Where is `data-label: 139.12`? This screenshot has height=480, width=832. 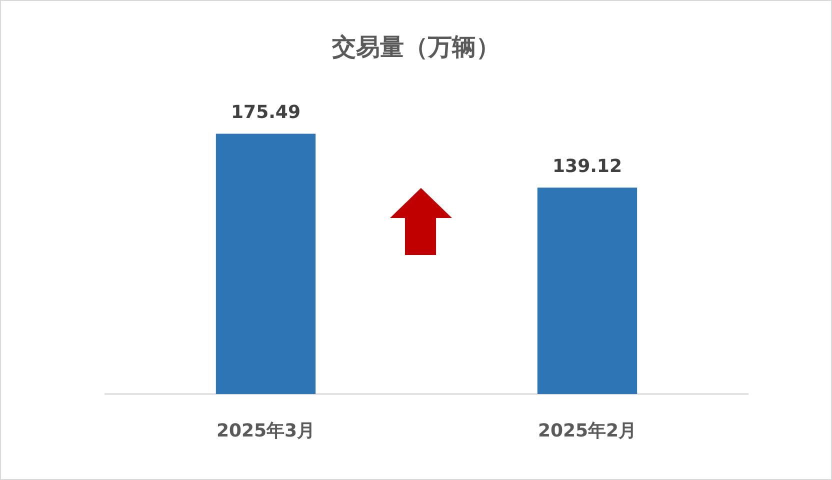
data-label: 139.12 is located at coordinates (587, 167).